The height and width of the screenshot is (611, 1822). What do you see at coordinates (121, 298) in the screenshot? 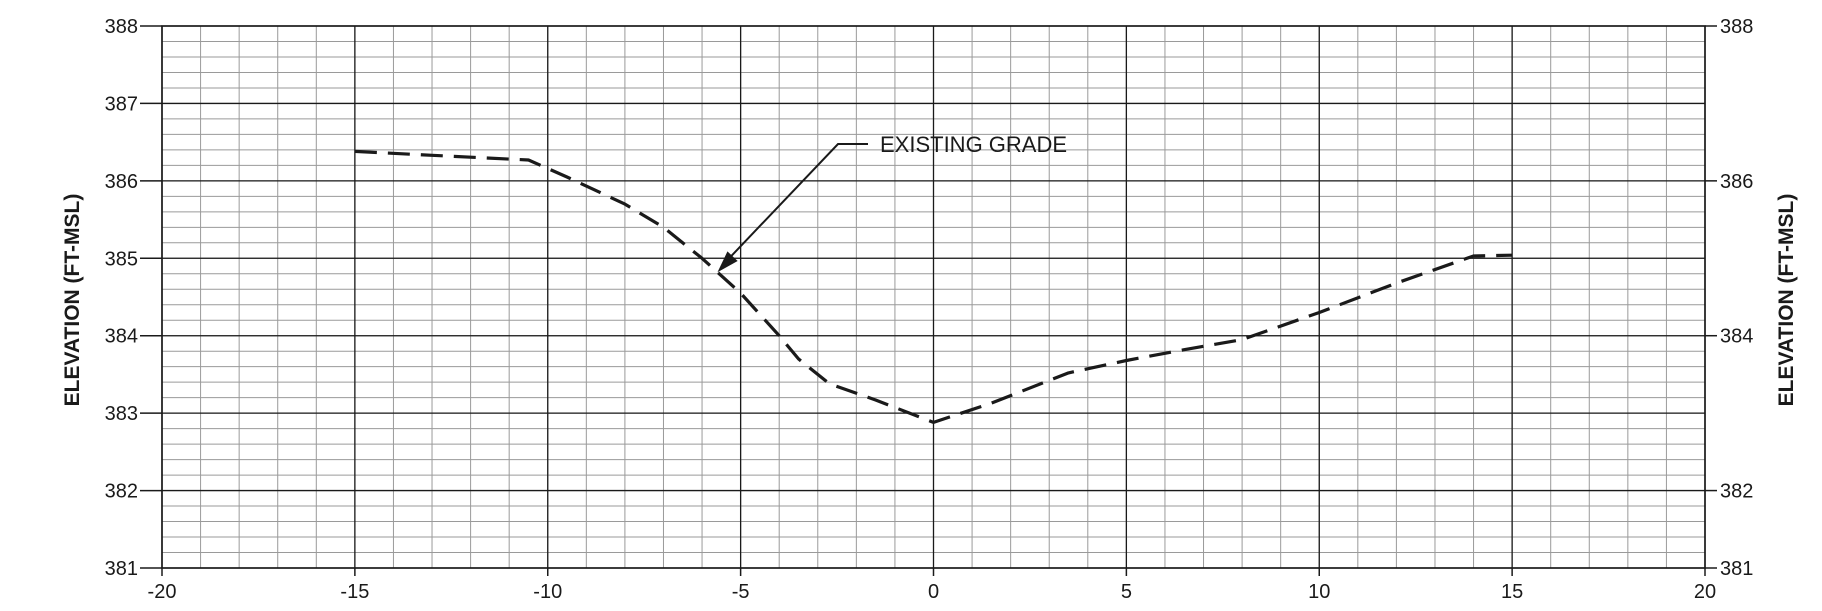
I see `y-tick-labels-left: 381 382 383 384 385 386 387 388` at bounding box center [121, 298].